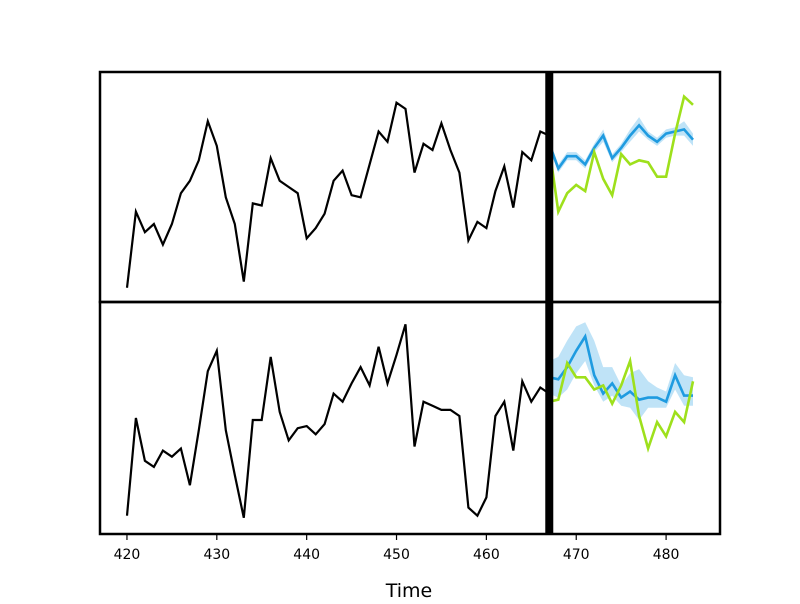 The image size is (800, 604). Describe the element at coordinates (306, 555) in the screenshot. I see `x-tick-label: 440` at that location.